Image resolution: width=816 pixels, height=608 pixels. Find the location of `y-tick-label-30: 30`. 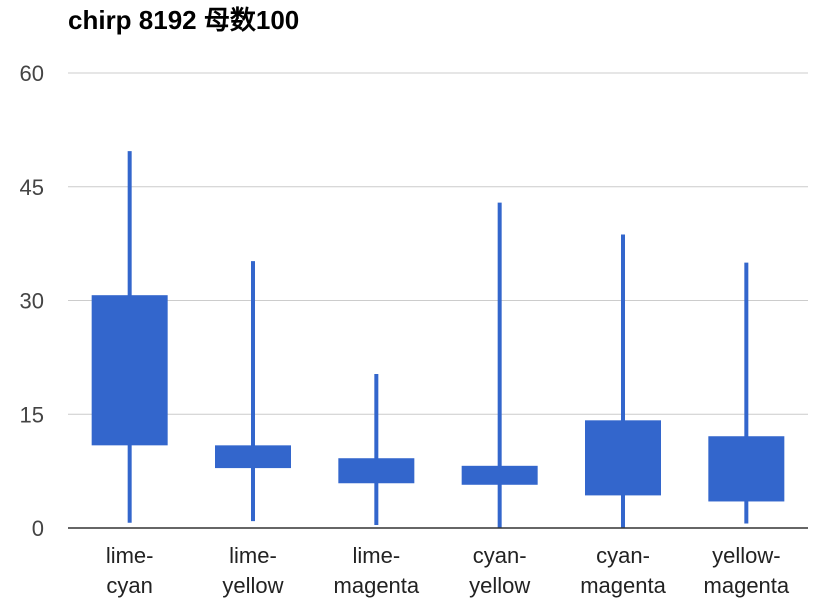

y-tick-label-30: 30 is located at coordinates (32, 301).